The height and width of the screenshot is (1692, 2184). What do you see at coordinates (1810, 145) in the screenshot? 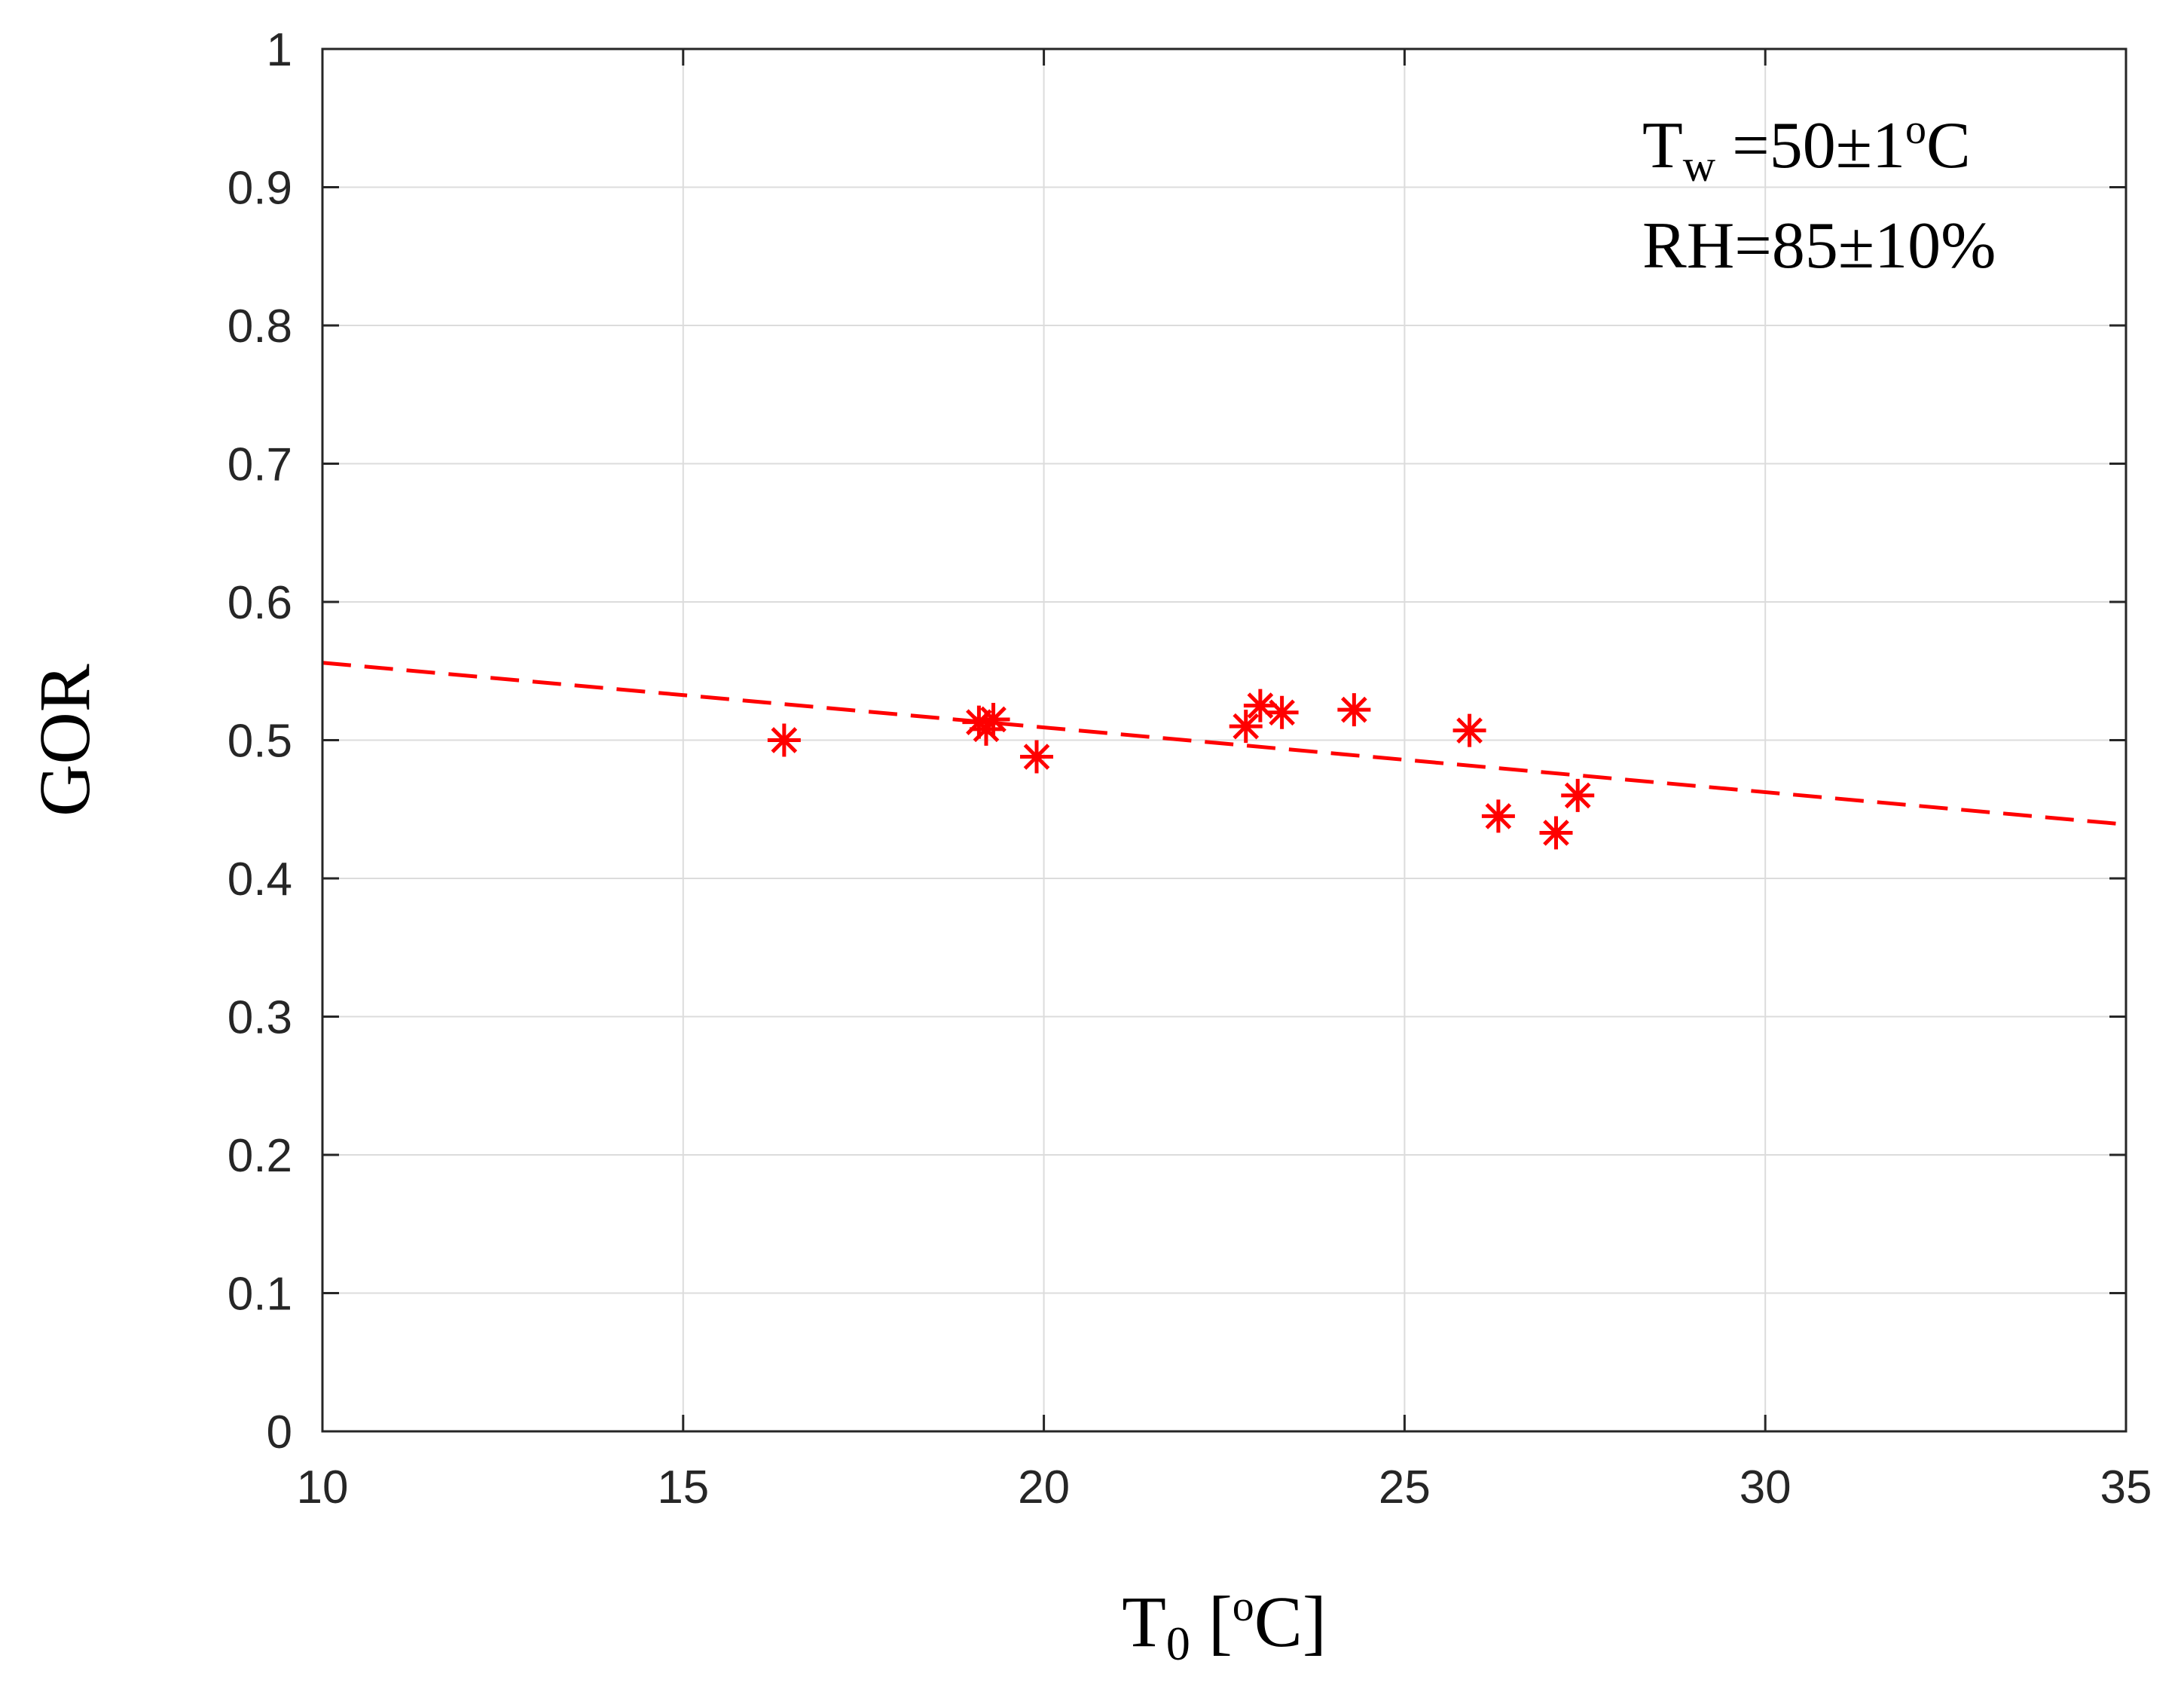
I see `annotation-temp-value: =50±1` at bounding box center [1810, 145].